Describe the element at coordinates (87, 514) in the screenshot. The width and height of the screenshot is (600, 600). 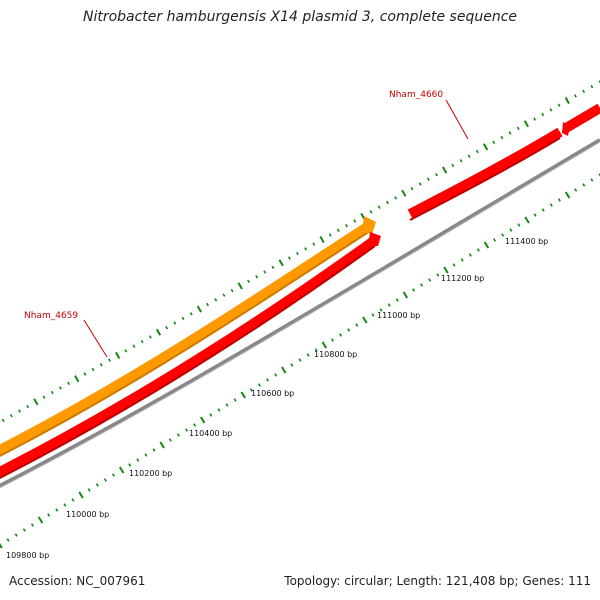
I see `scale-label: 110000 bp` at that location.